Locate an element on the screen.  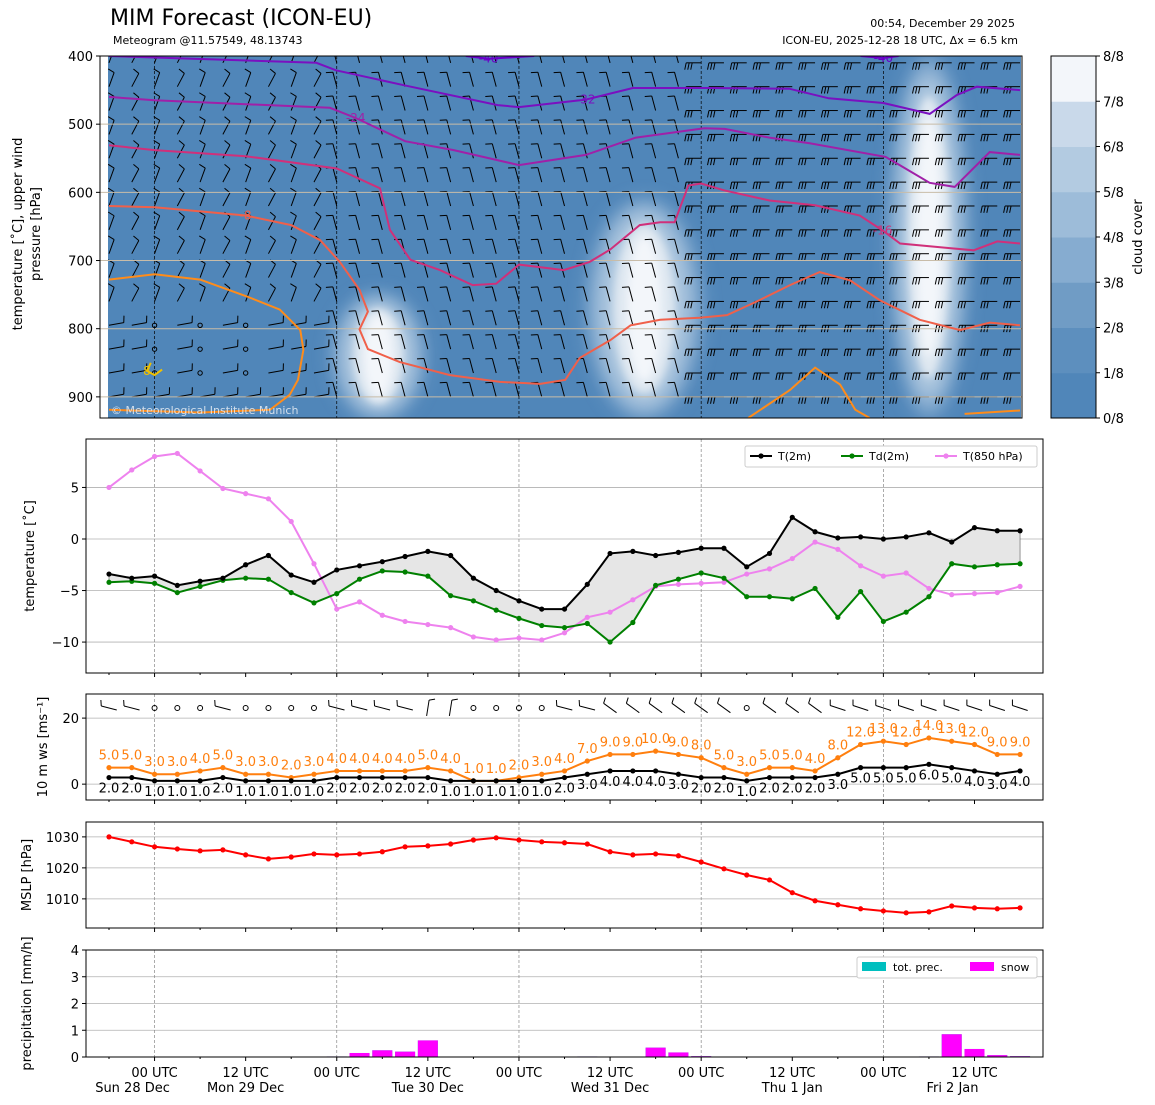
mean-wind-value-label: 2.0 is located at coordinates (336, 789).